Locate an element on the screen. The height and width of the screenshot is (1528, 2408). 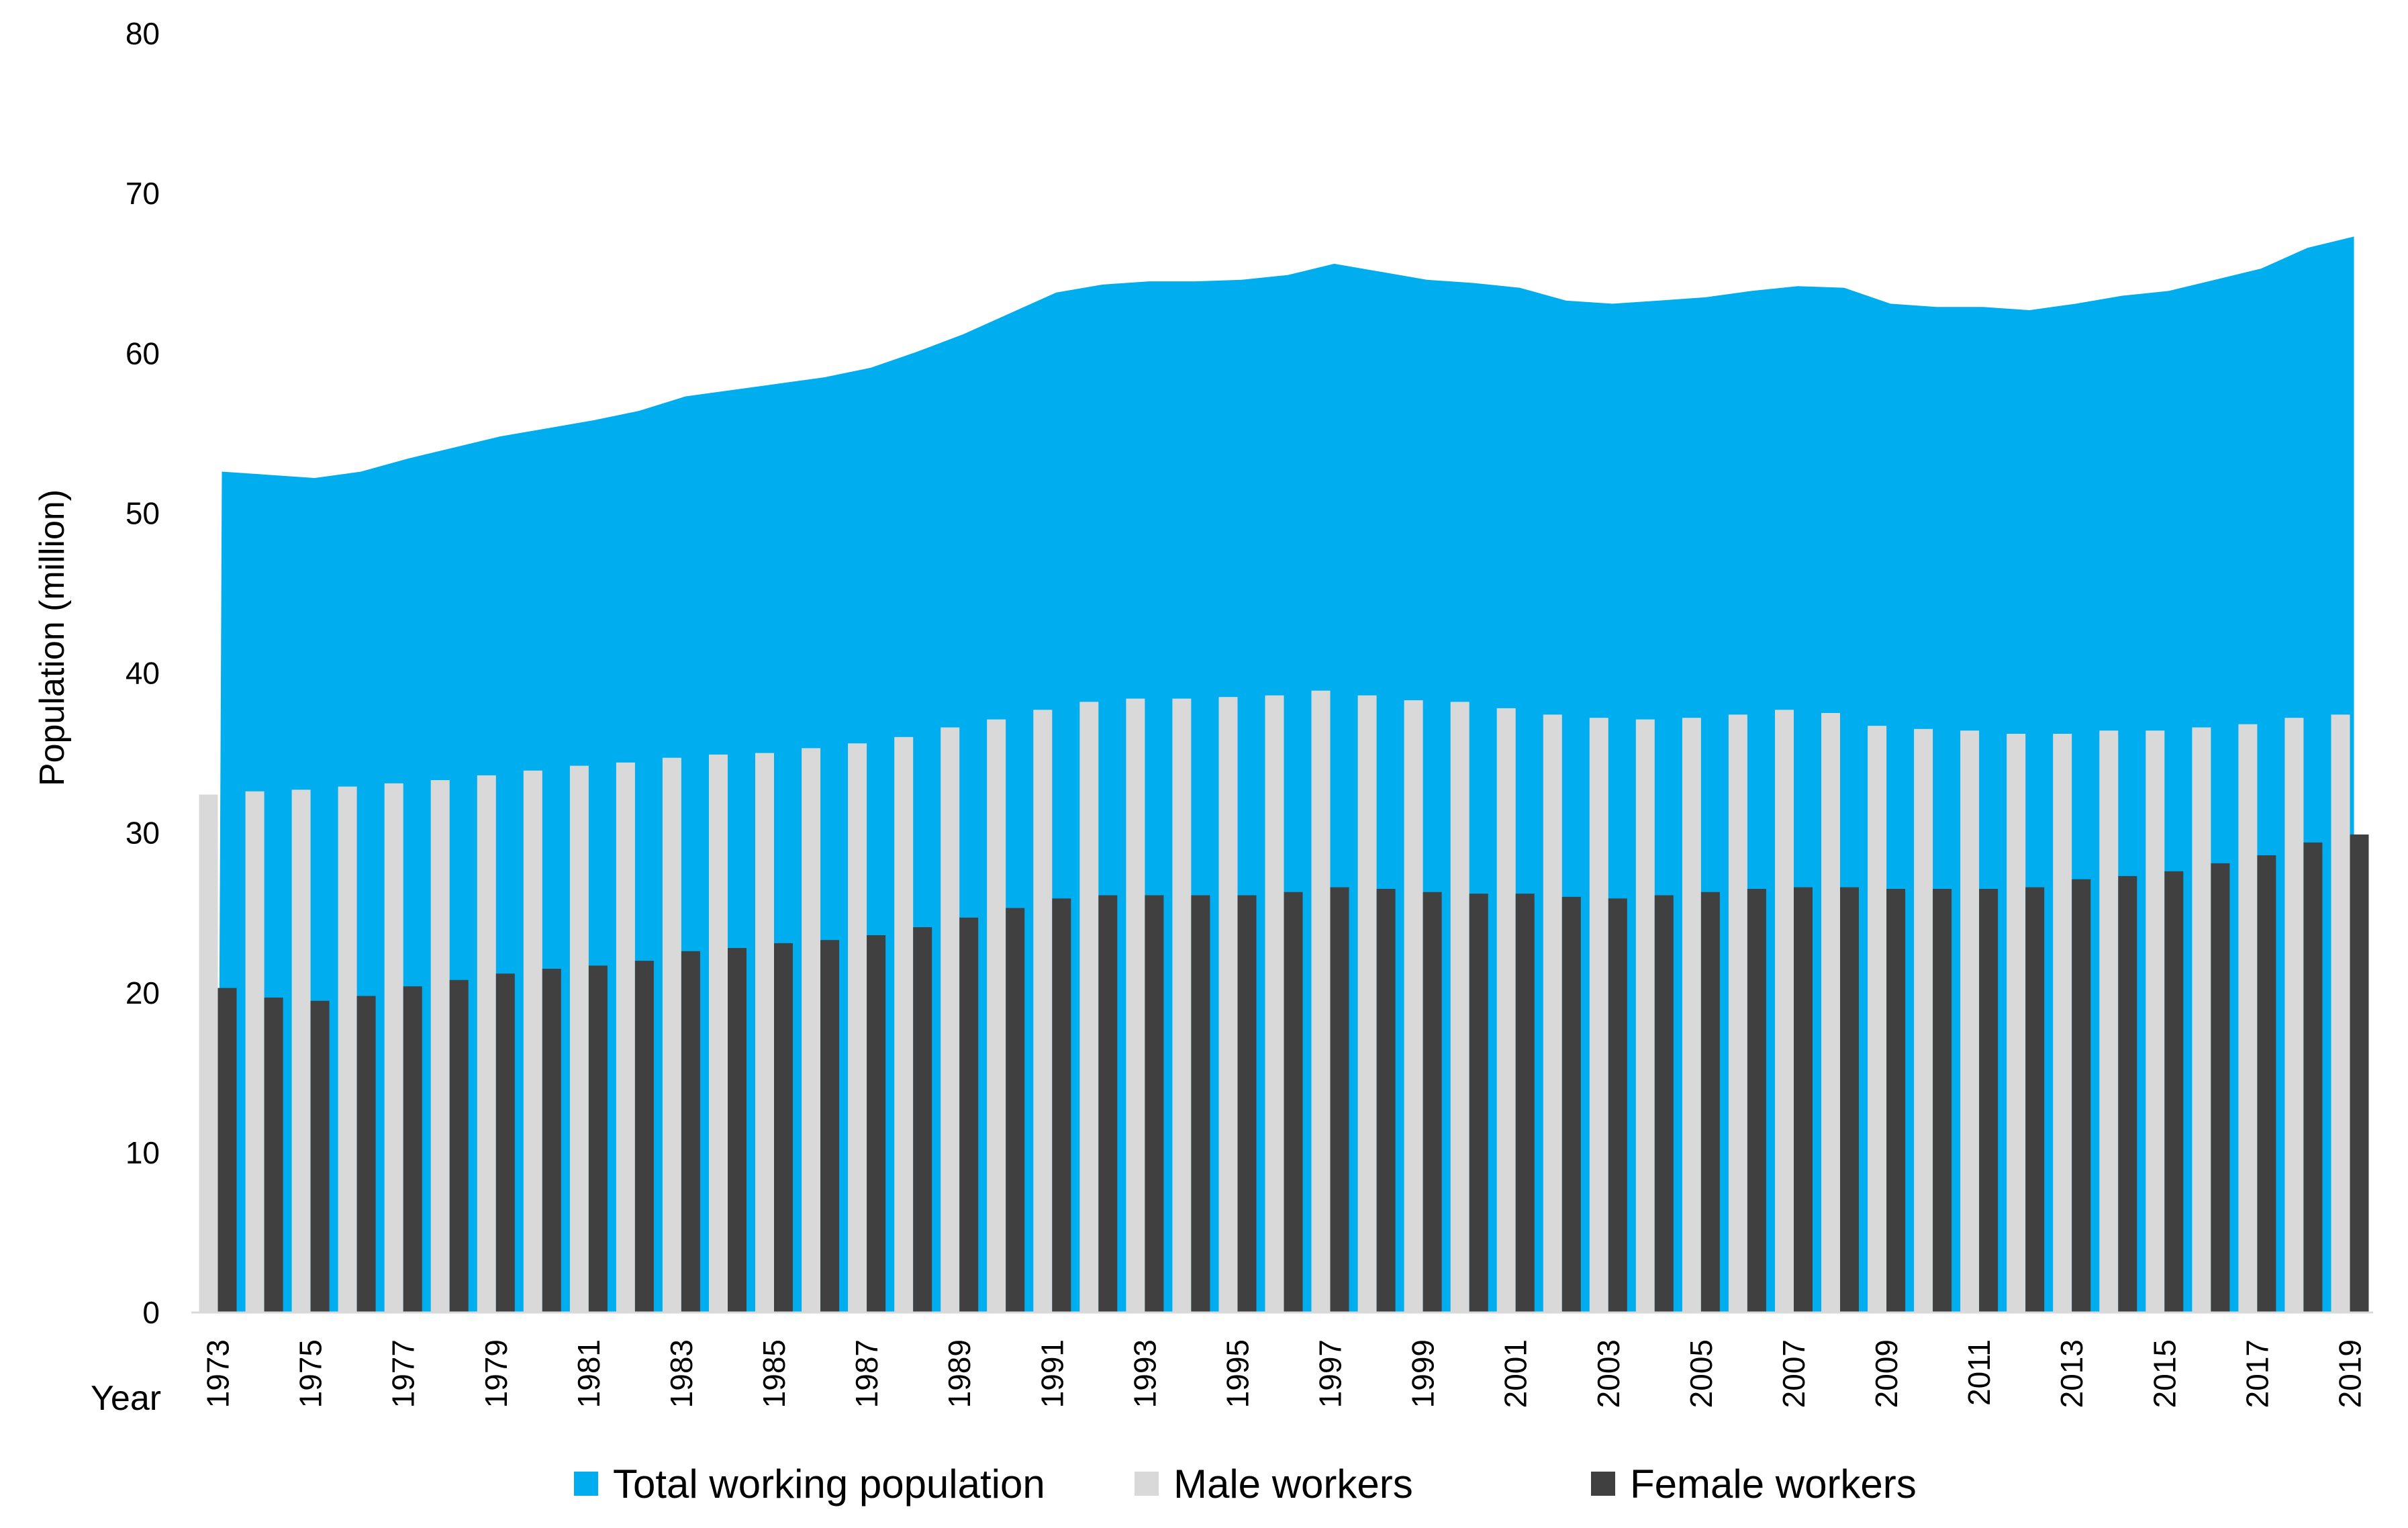
bar-male-2010 is located at coordinates (1923, 1020).